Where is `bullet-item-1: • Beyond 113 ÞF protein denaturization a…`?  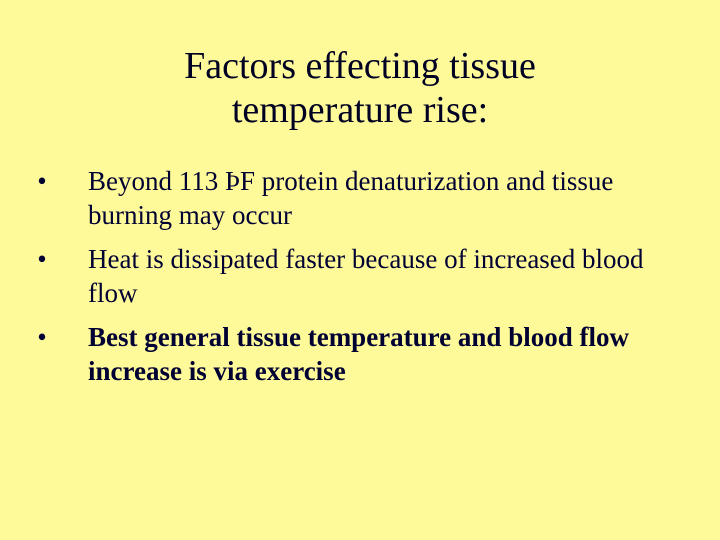
bullet-item-1: • Beyond 113 ÞF protein denaturization a… is located at coordinates (350, 198).